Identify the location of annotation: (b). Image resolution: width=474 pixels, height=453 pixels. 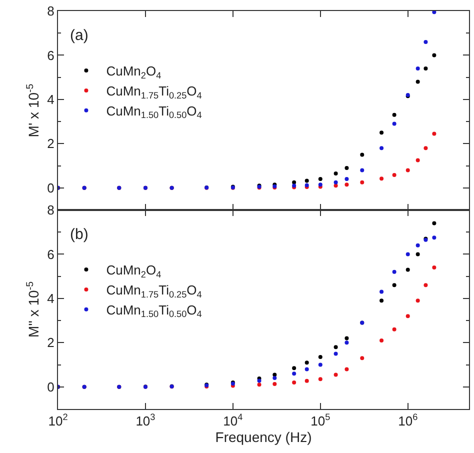
(79, 234).